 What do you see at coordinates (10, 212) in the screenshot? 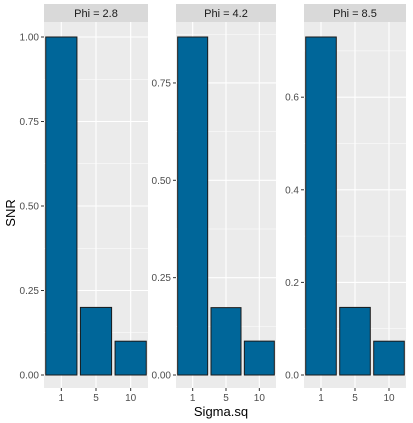
I see `y-axis-title: SNR` at bounding box center [10, 212].